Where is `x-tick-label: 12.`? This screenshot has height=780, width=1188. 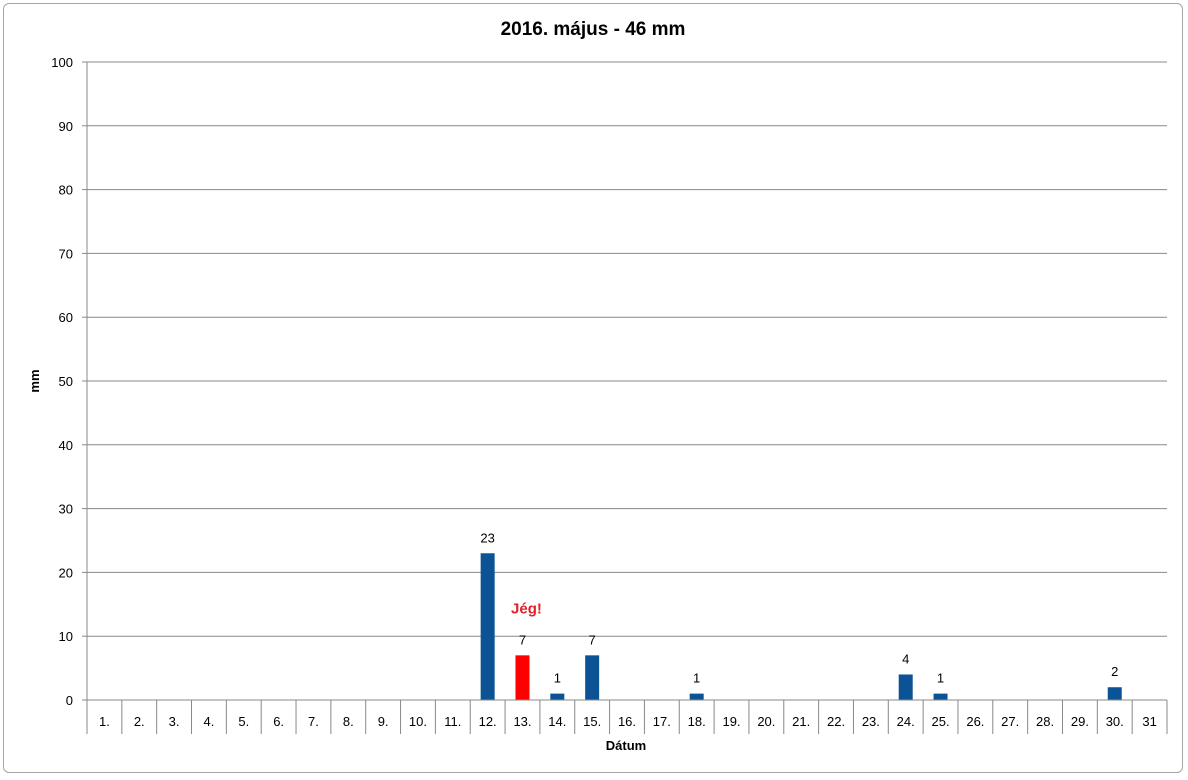 x-tick-label: 12. is located at coordinates (488, 721).